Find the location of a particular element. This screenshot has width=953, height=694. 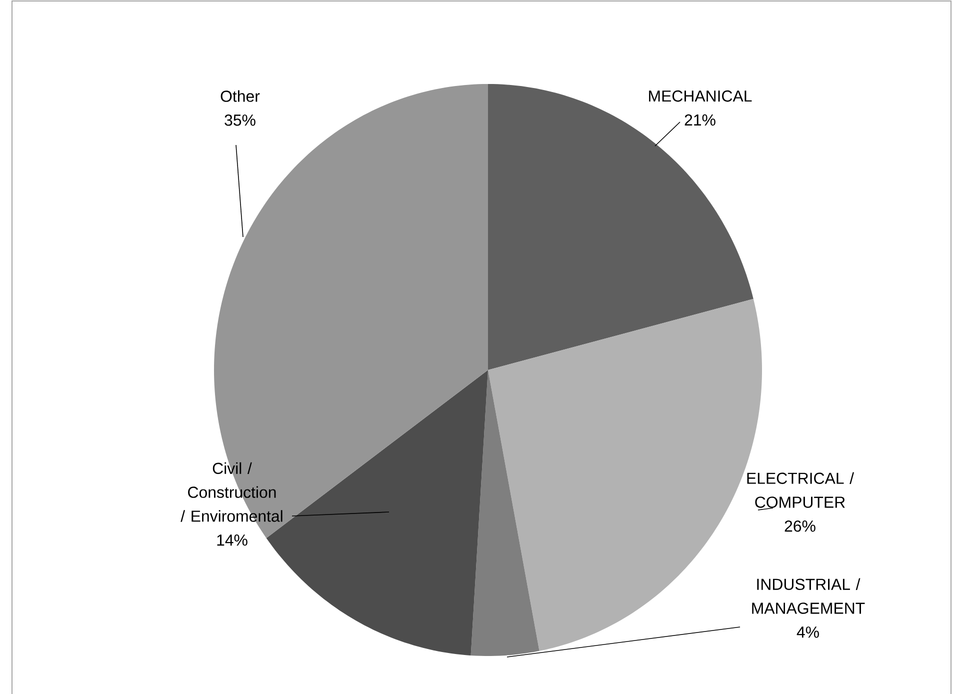

data-label: 35% is located at coordinates (240, 120).